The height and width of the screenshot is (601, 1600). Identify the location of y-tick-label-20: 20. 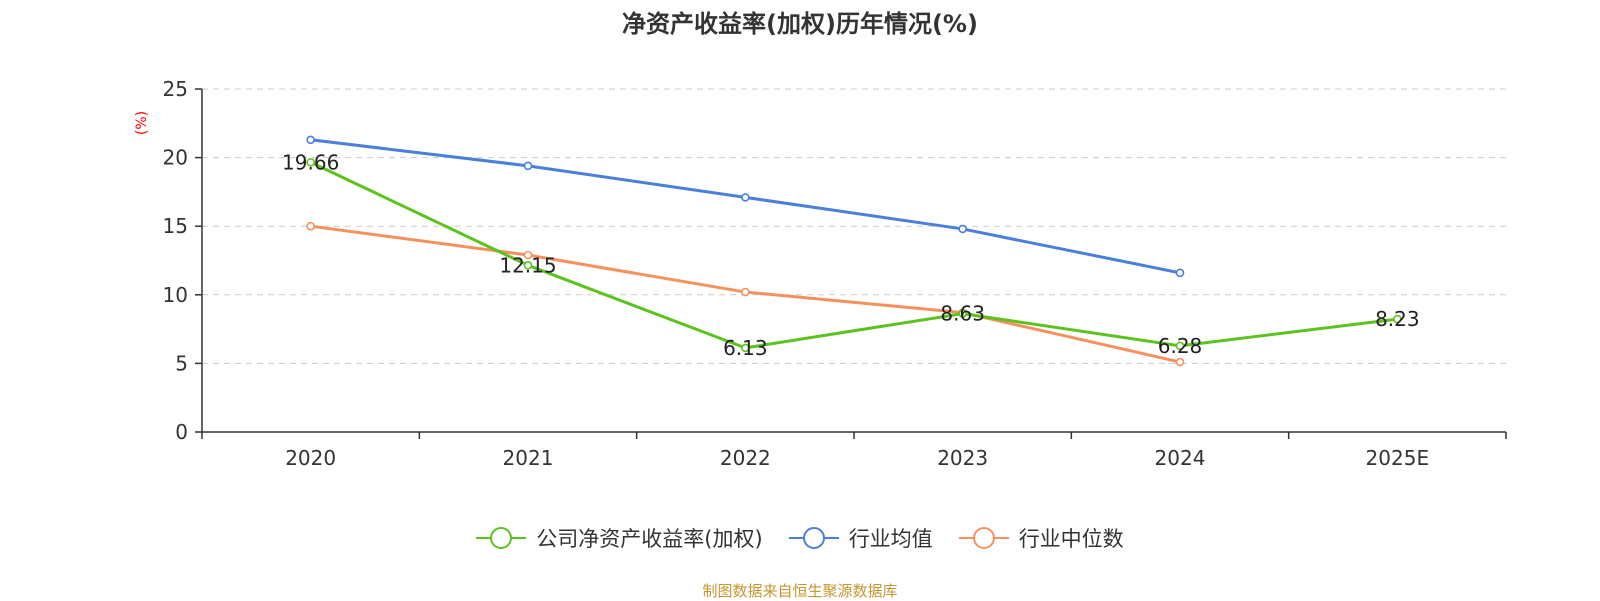
(175, 158).